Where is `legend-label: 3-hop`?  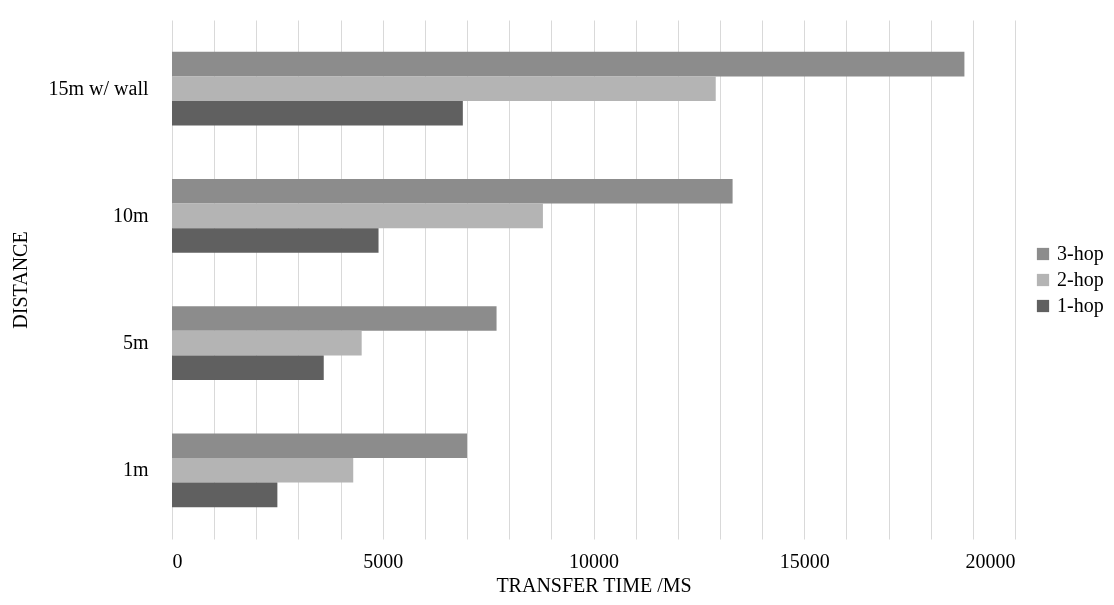
legend-label: 3-hop is located at coordinates (1080, 253).